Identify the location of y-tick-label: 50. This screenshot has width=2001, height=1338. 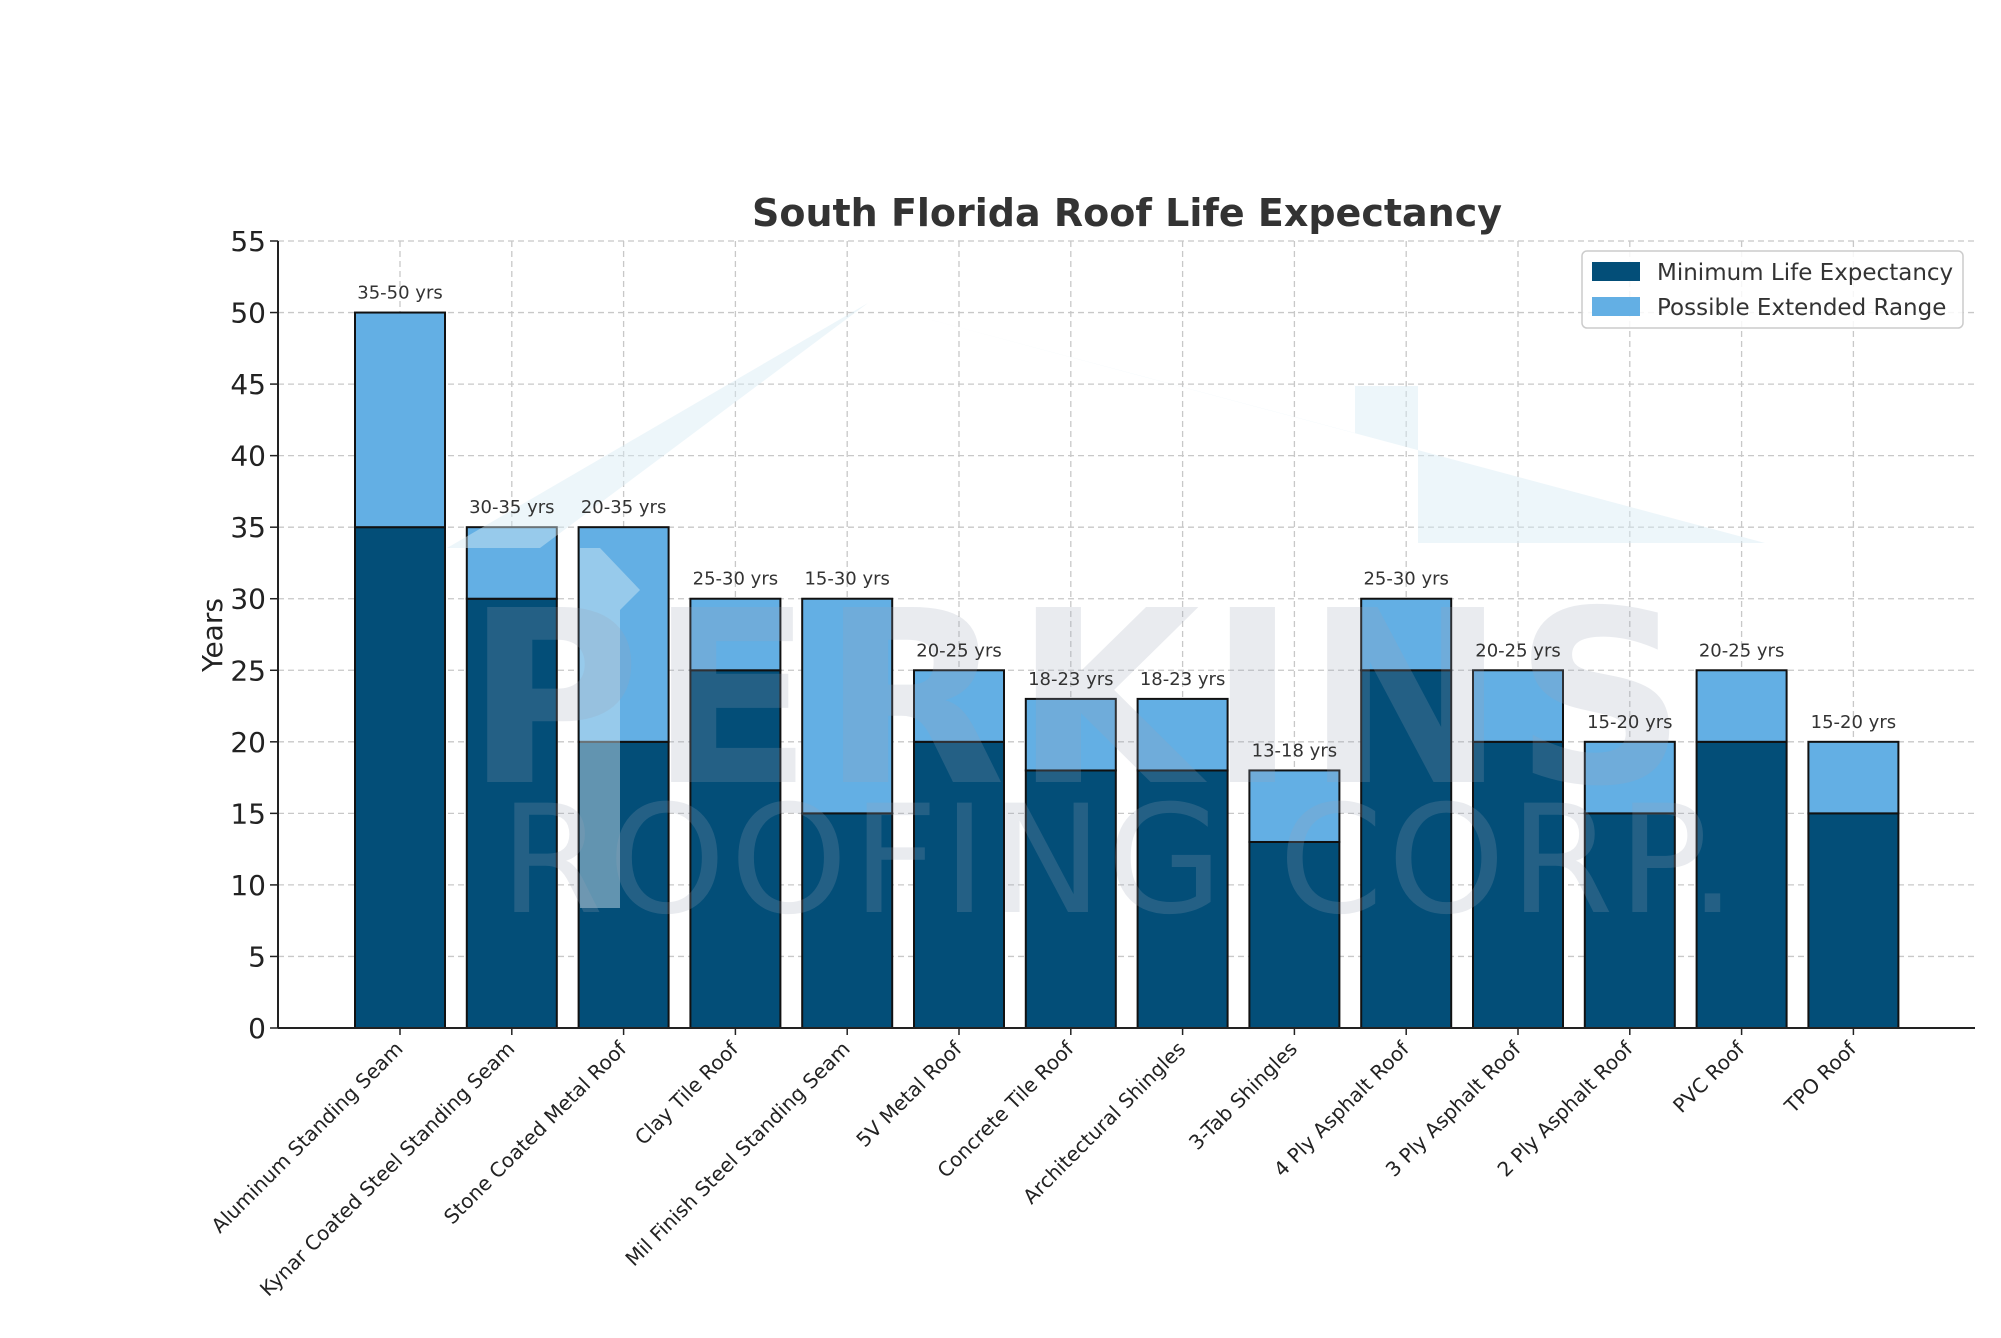
(248, 313).